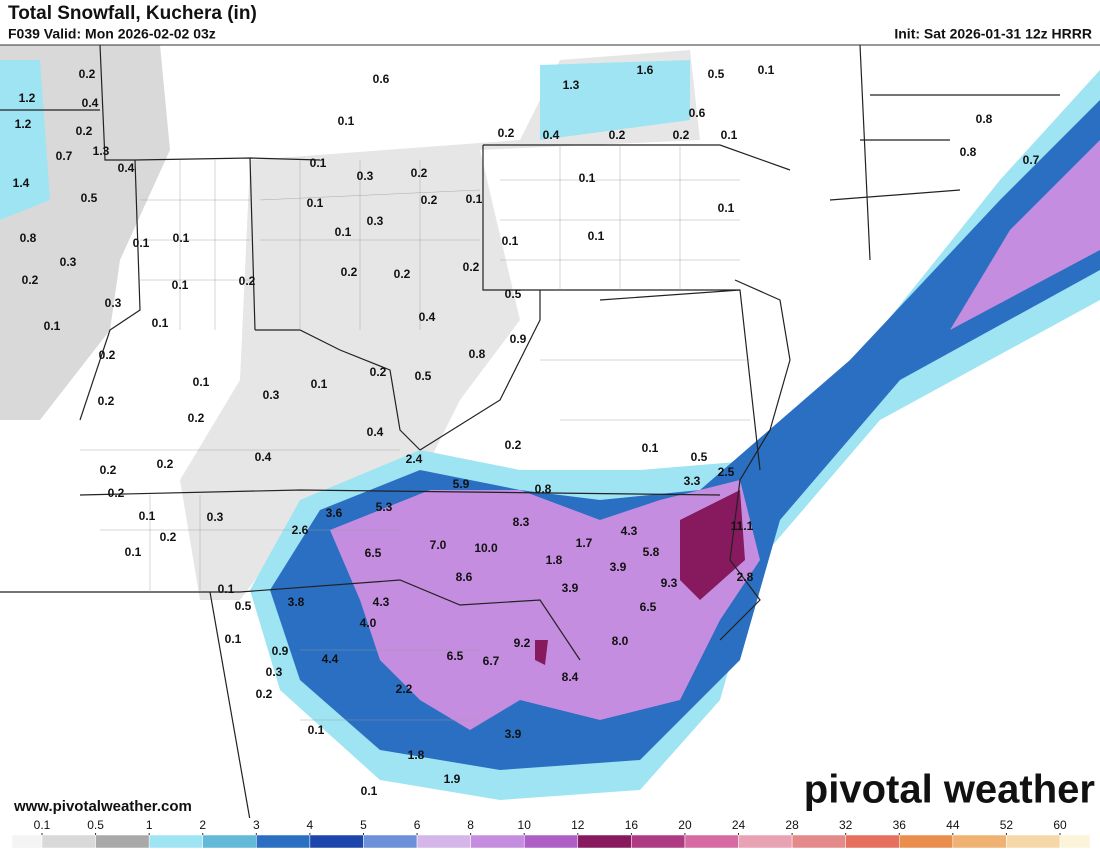 The width and height of the screenshot is (1100, 855). Describe the element at coordinates (334, 513) in the screenshot. I see `map-label: 3.6` at that location.